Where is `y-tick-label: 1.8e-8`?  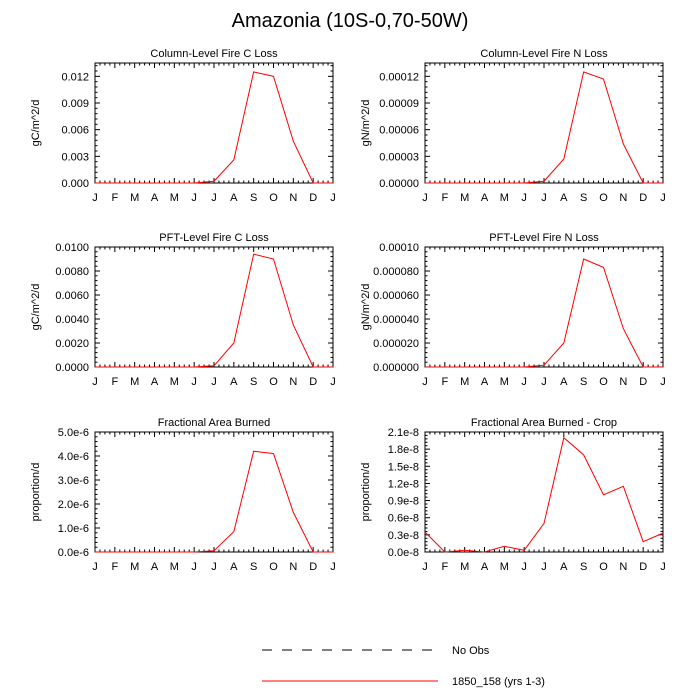
y-tick-label: 1.8e-8 is located at coordinates (403, 450).